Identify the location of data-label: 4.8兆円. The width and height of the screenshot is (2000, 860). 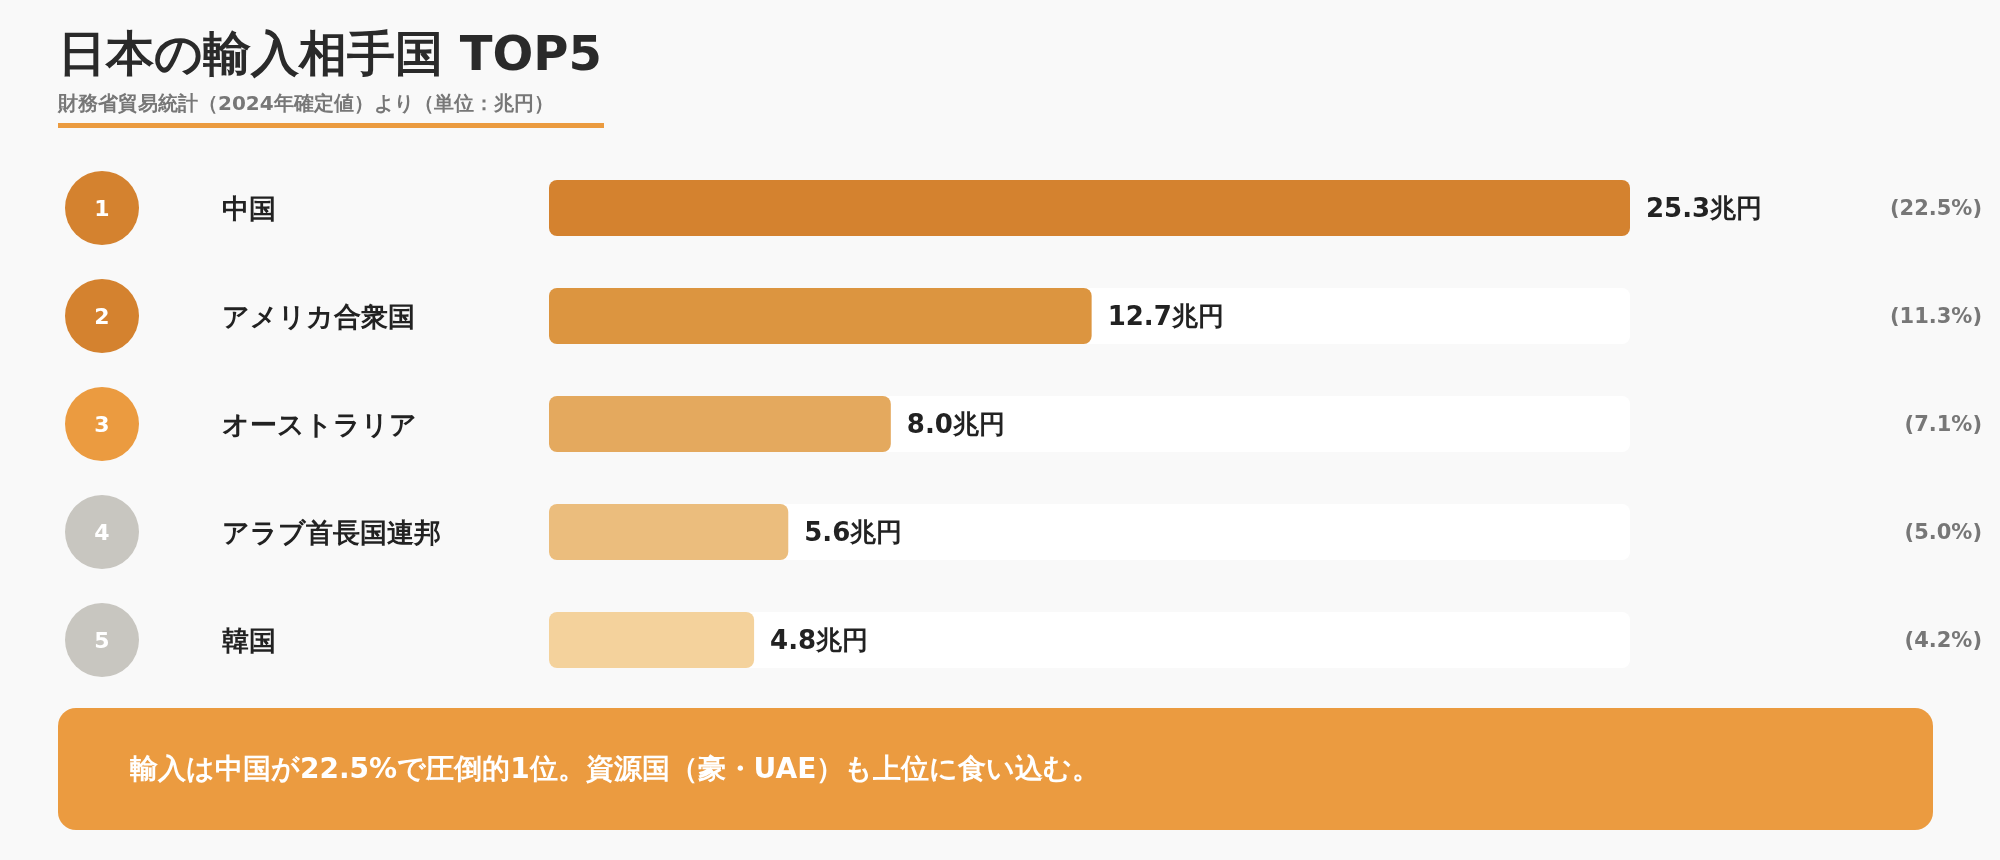
(819, 640).